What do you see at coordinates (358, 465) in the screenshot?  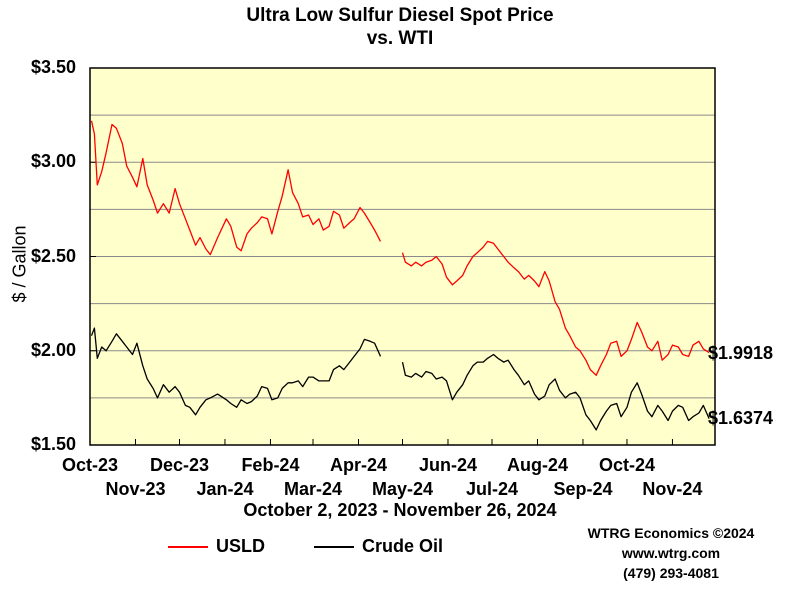 I see `x-tick-label: Apr-24` at bounding box center [358, 465].